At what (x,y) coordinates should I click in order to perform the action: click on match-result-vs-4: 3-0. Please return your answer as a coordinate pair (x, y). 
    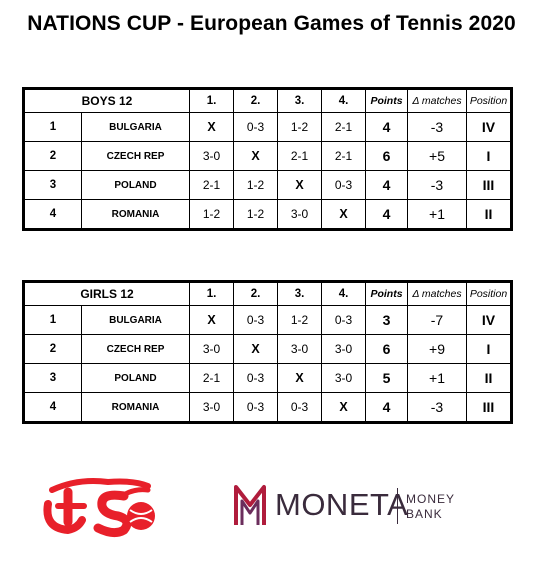
    Looking at the image, I should click on (343, 378).